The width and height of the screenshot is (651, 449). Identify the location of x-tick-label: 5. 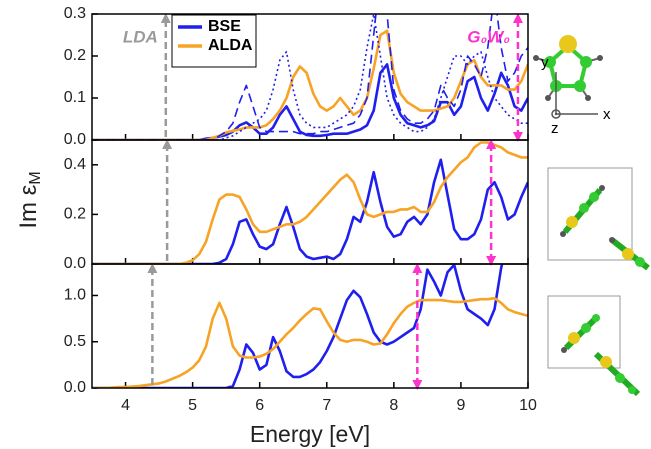
(192, 405).